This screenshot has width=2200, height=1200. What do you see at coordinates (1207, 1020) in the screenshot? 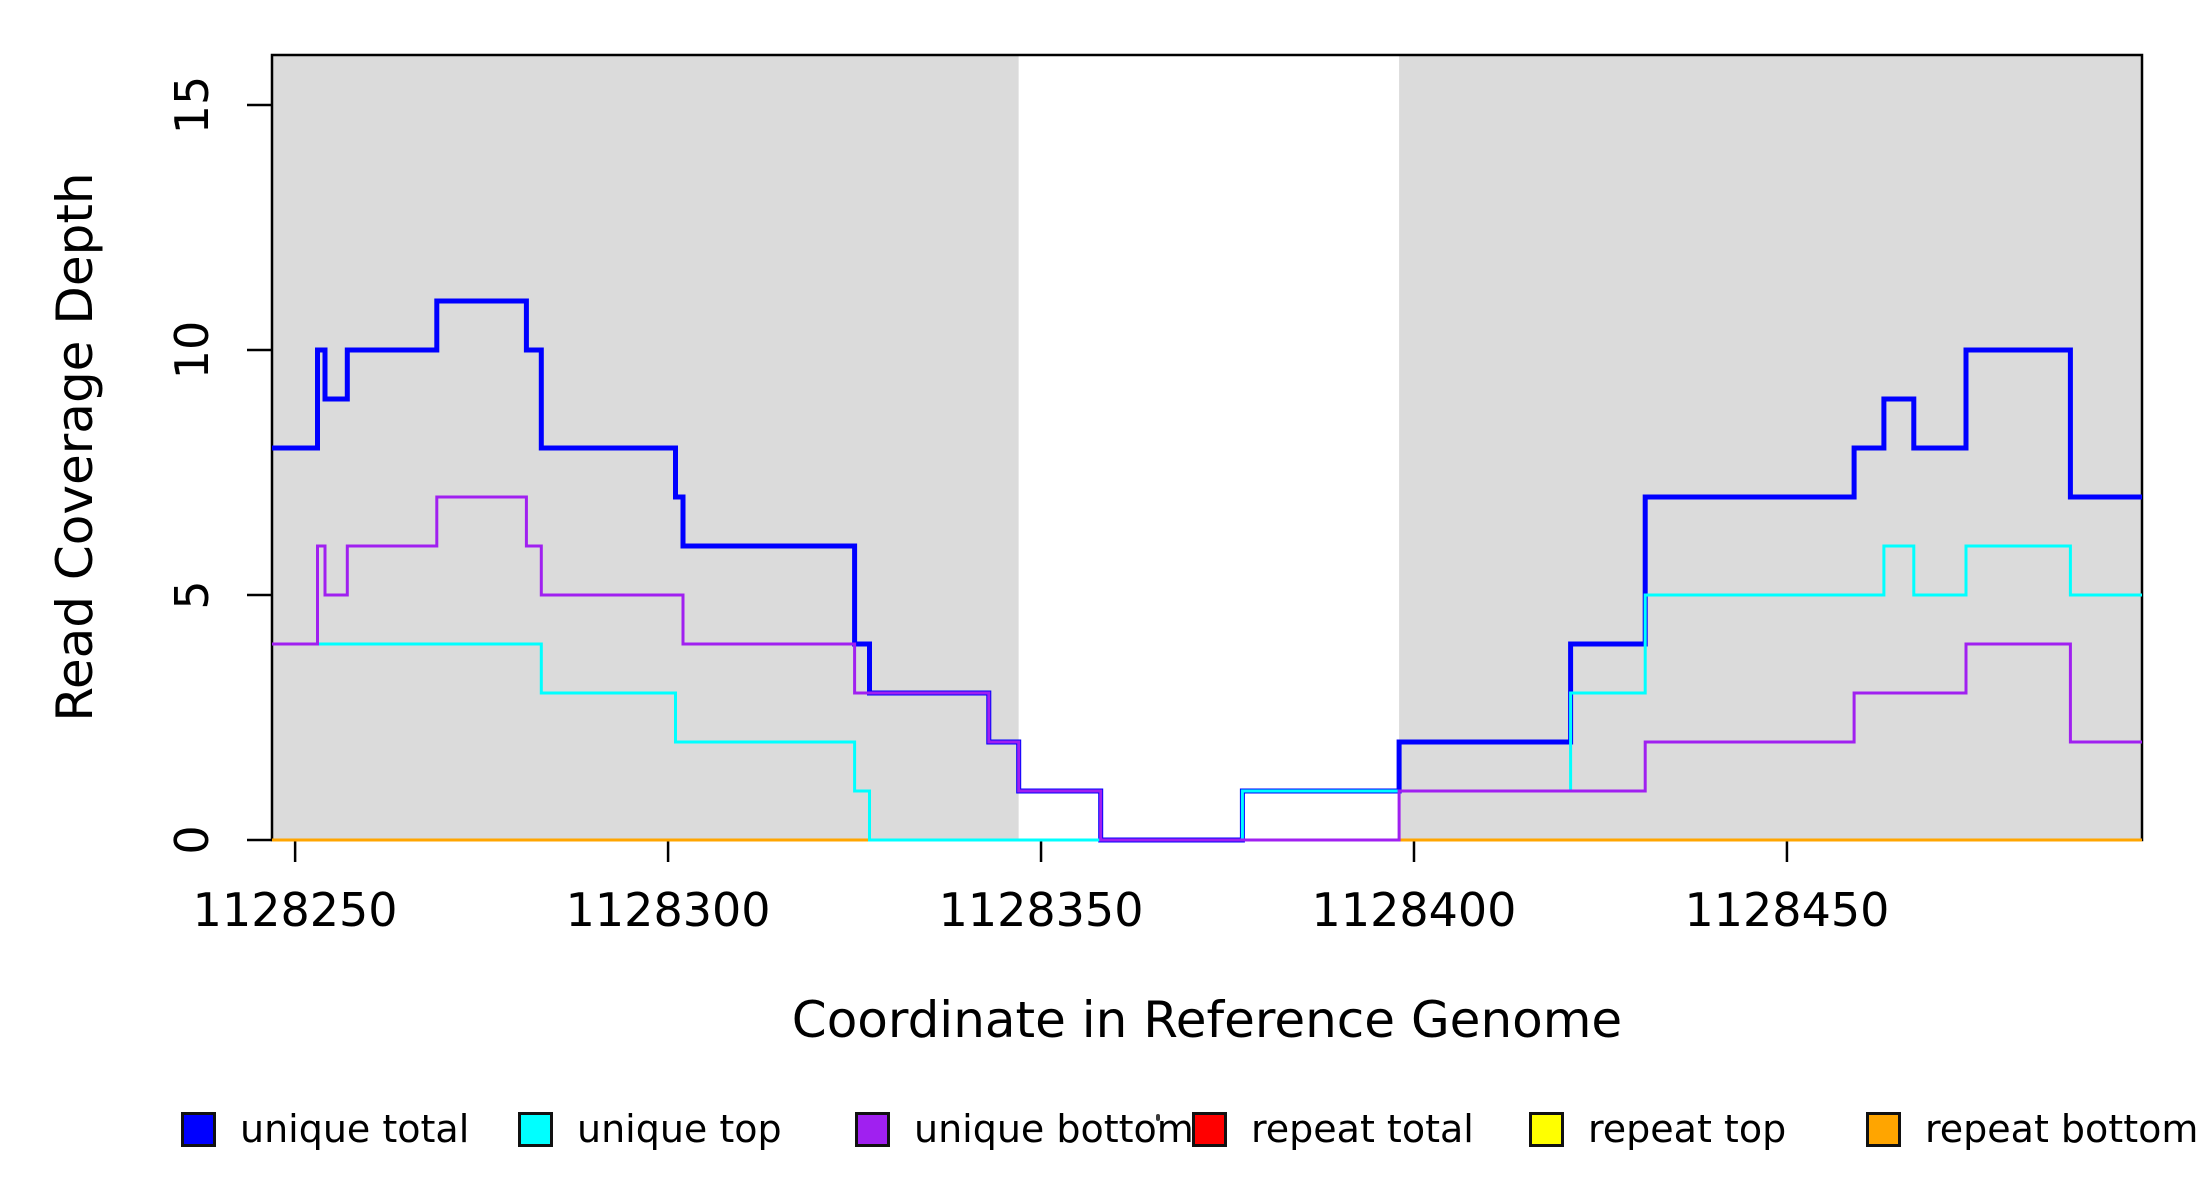
I see `x-axis-title: Coordinate in Reference Genome` at bounding box center [1207, 1020].